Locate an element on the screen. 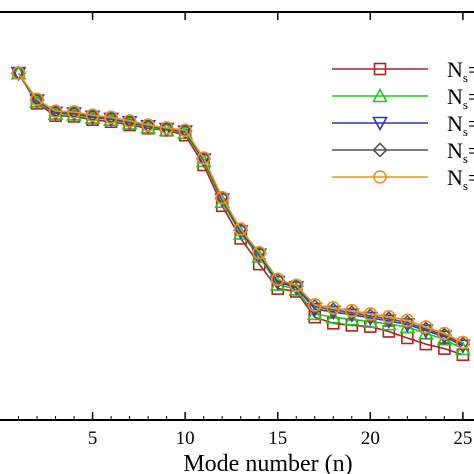 The width and height of the screenshot is (474, 474). legend-entry-3: Ns= is located at coordinates (403, 125).